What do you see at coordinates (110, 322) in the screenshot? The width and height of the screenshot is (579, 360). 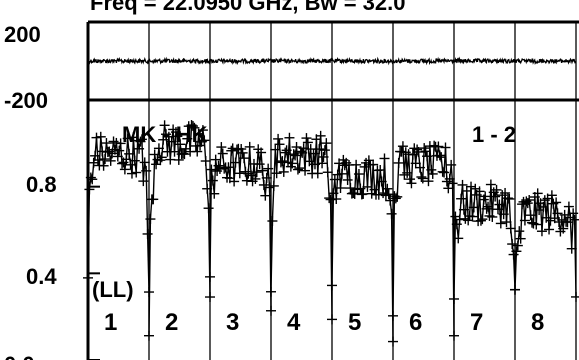 I see `antenna-label-1: 1` at bounding box center [110, 322].